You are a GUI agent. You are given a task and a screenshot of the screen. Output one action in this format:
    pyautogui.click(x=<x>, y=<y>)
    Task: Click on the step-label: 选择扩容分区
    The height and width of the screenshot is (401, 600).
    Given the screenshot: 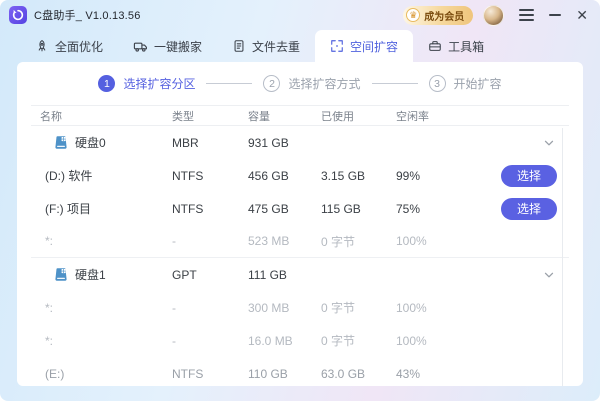 What is the action you would take?
    pyautogui.click(x=159, y=84)
    